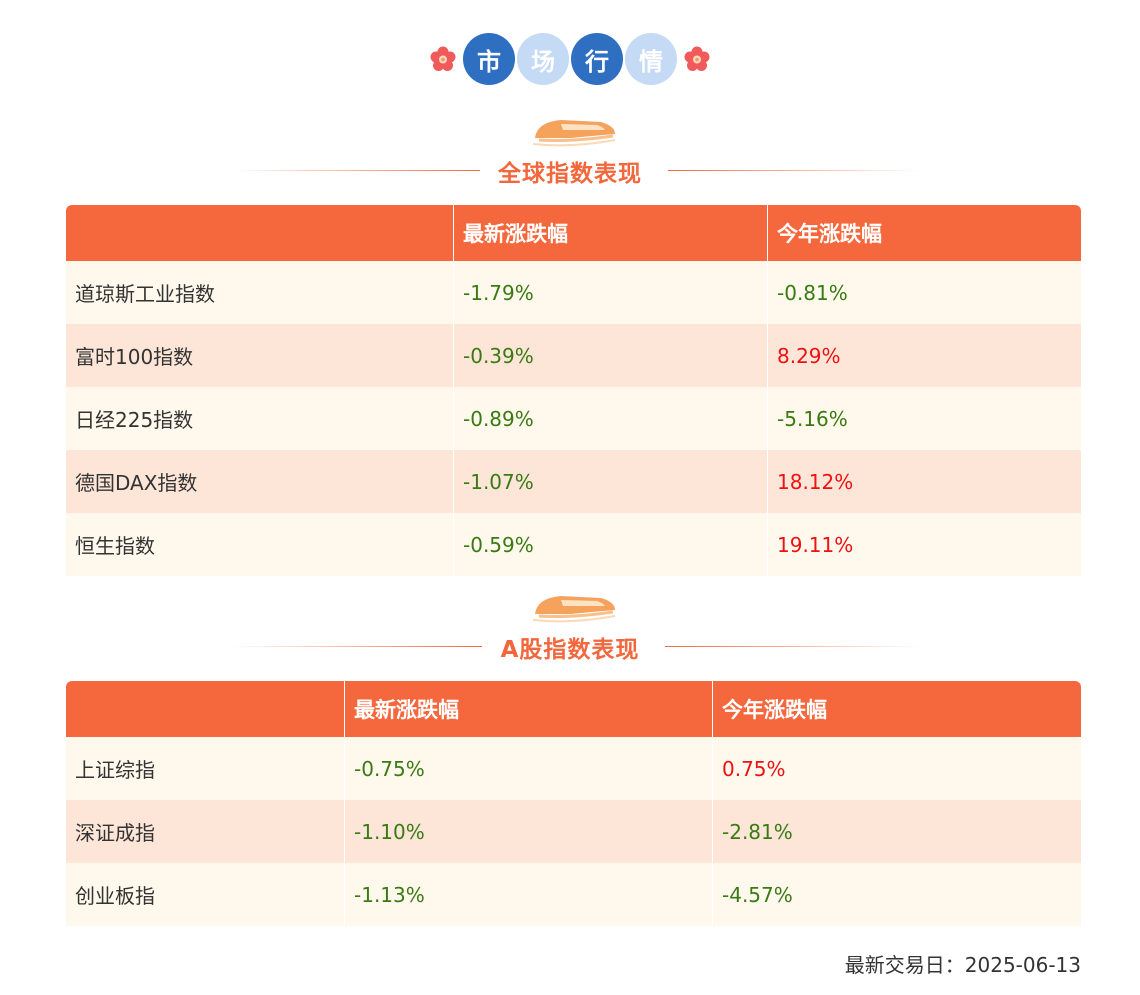 The width and height of the screenshot is (1140, 995). I want to click on table-row: 日经225指数 -0.89% -5.16%, so click(573, 418).